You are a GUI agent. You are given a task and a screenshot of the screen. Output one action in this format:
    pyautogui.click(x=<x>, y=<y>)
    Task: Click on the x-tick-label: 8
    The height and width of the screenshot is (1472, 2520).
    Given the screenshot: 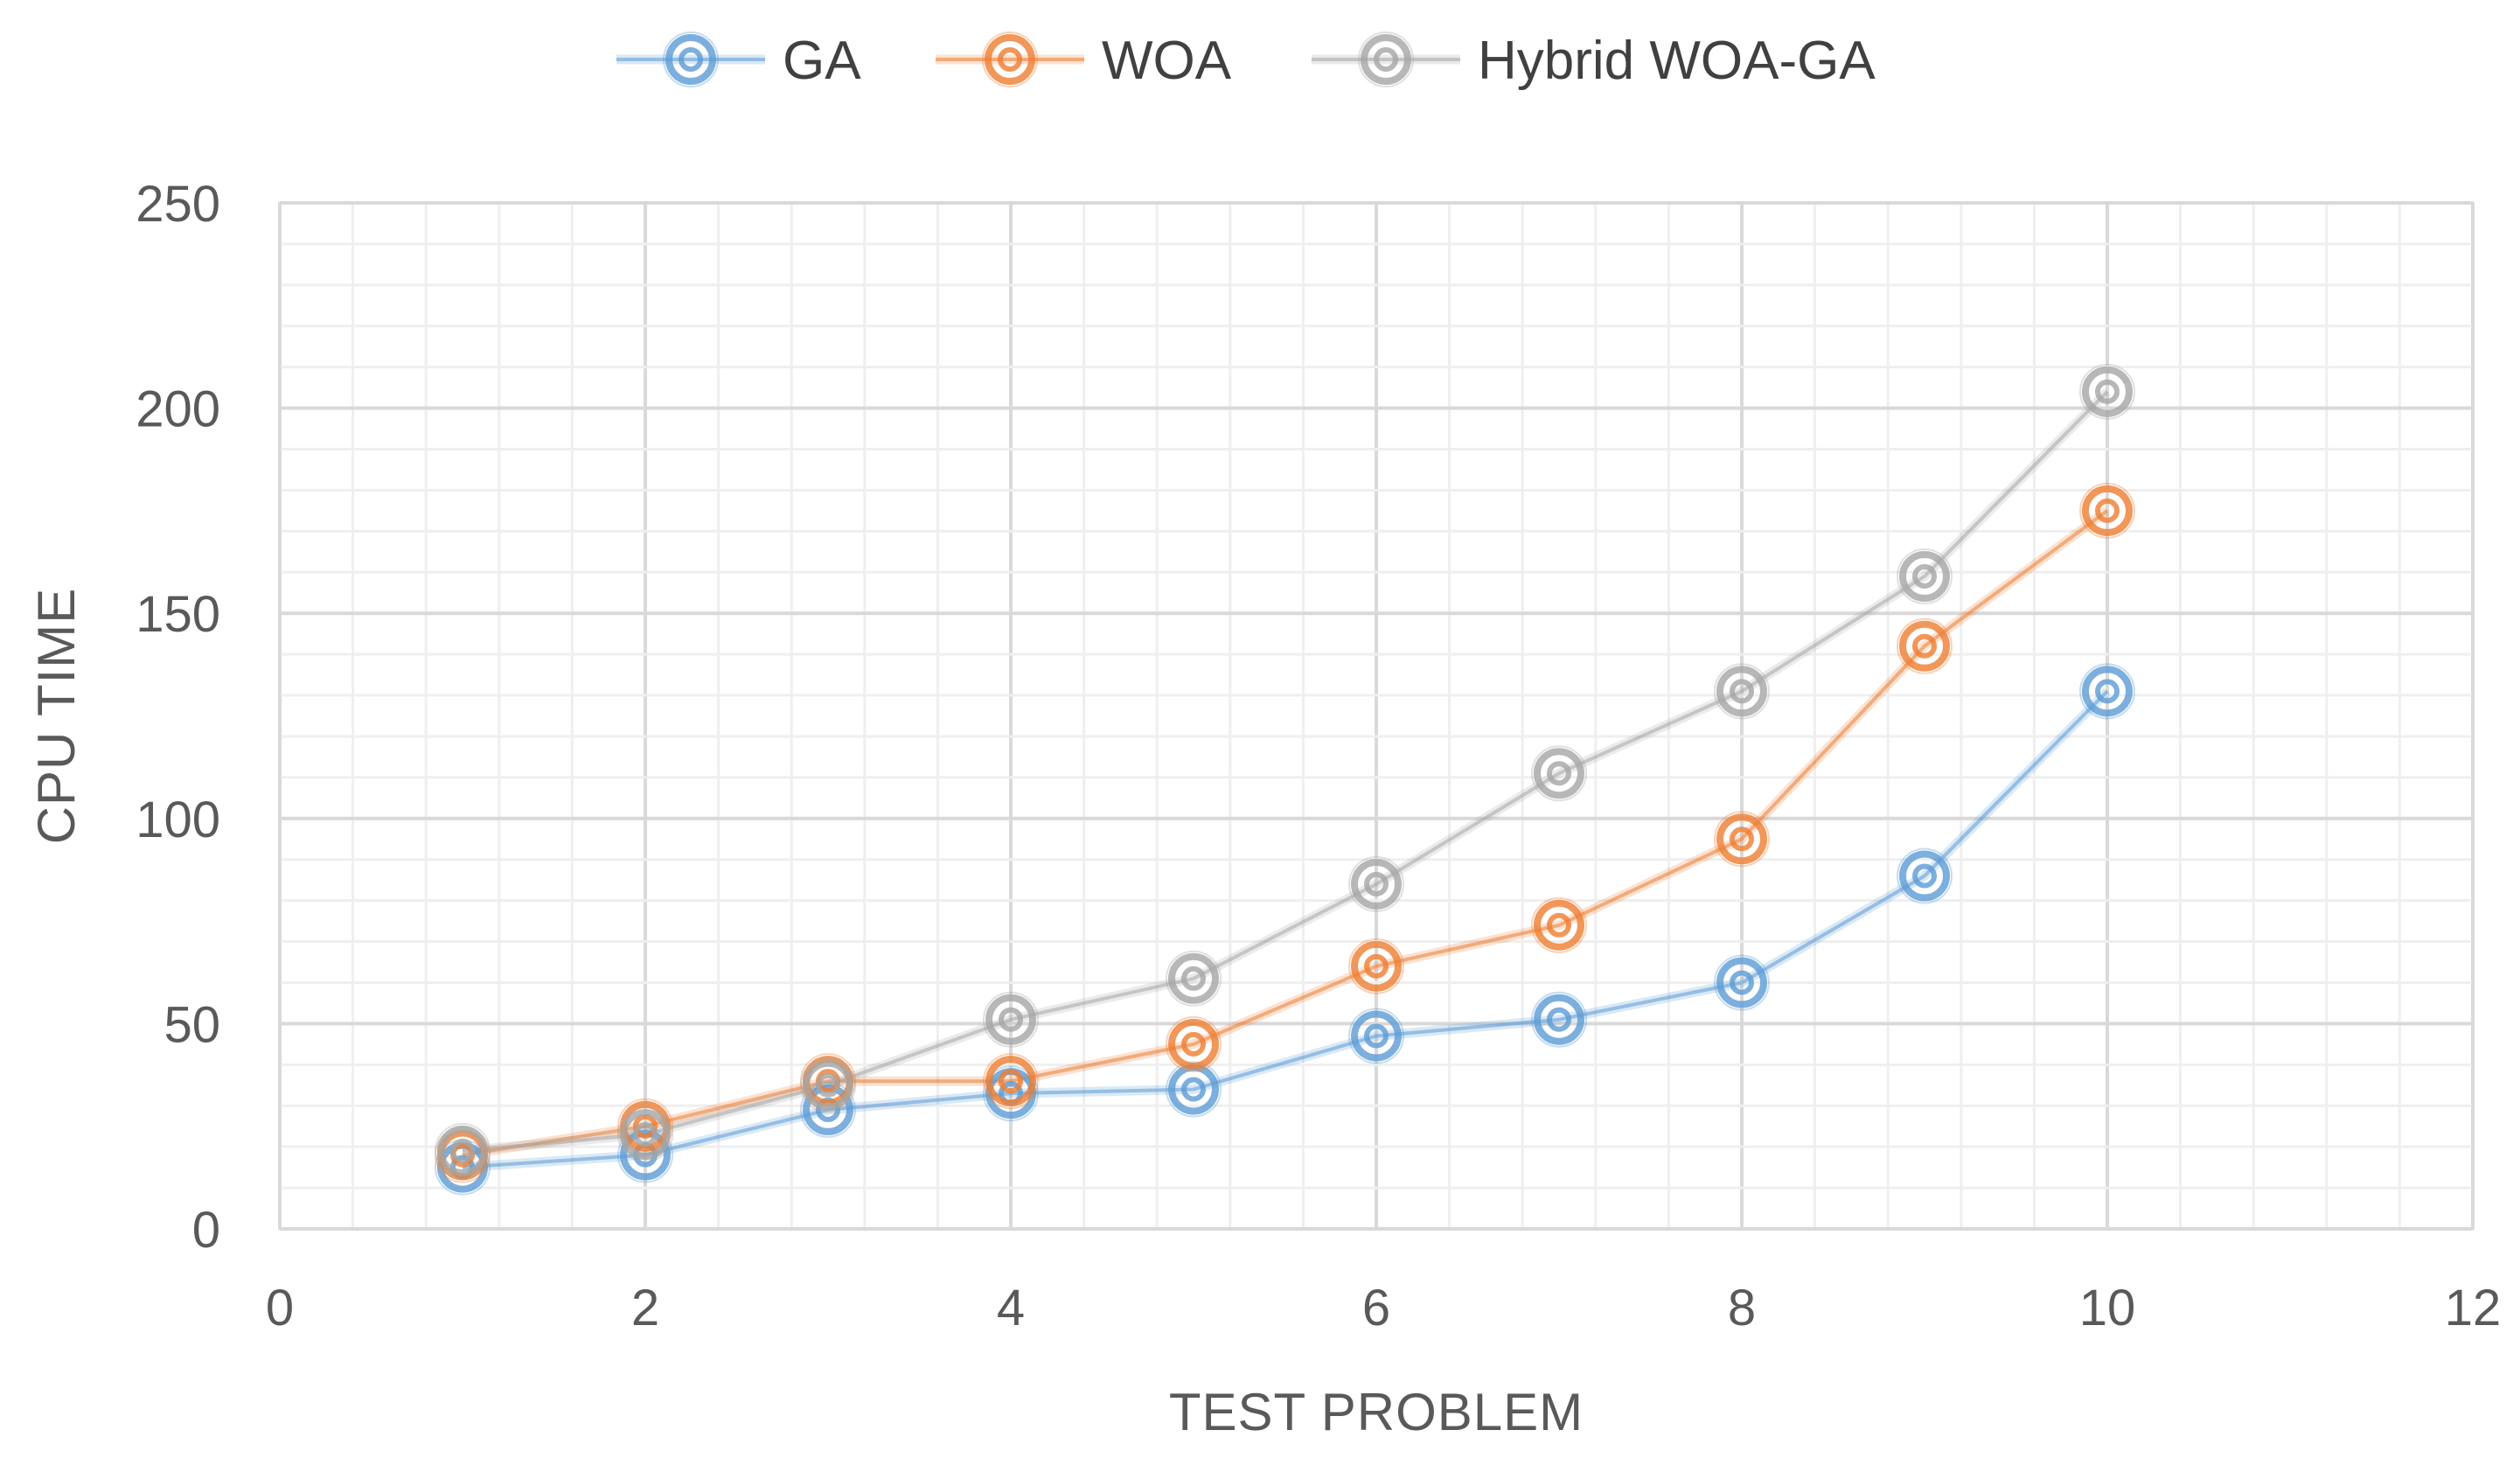 What is the action you would take?
    pyautogui.click(x=1742, y=1308)
    